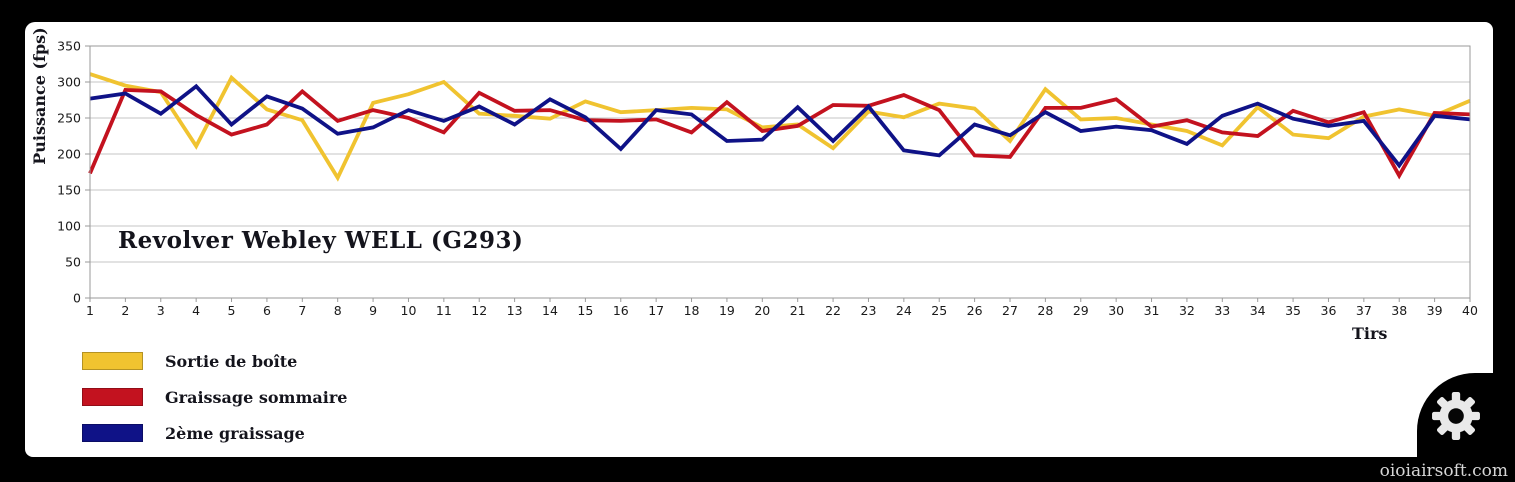 The height and width of the screenshot is (482, 1515). What do you see at coordinates (1045, 310) in the screenshot?
I see `x-tick-label: 28` at bounding box center [1045, 310].